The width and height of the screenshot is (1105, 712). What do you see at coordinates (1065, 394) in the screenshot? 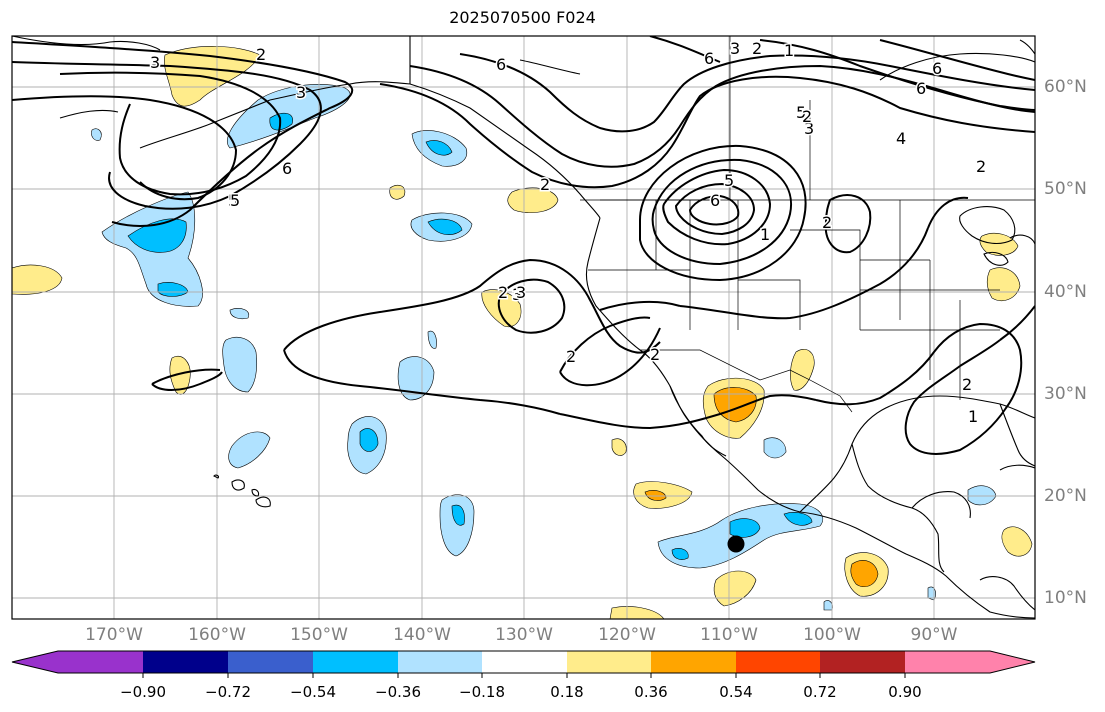
I see `lat-label: 30°N` at bounding box center [1065, 394].